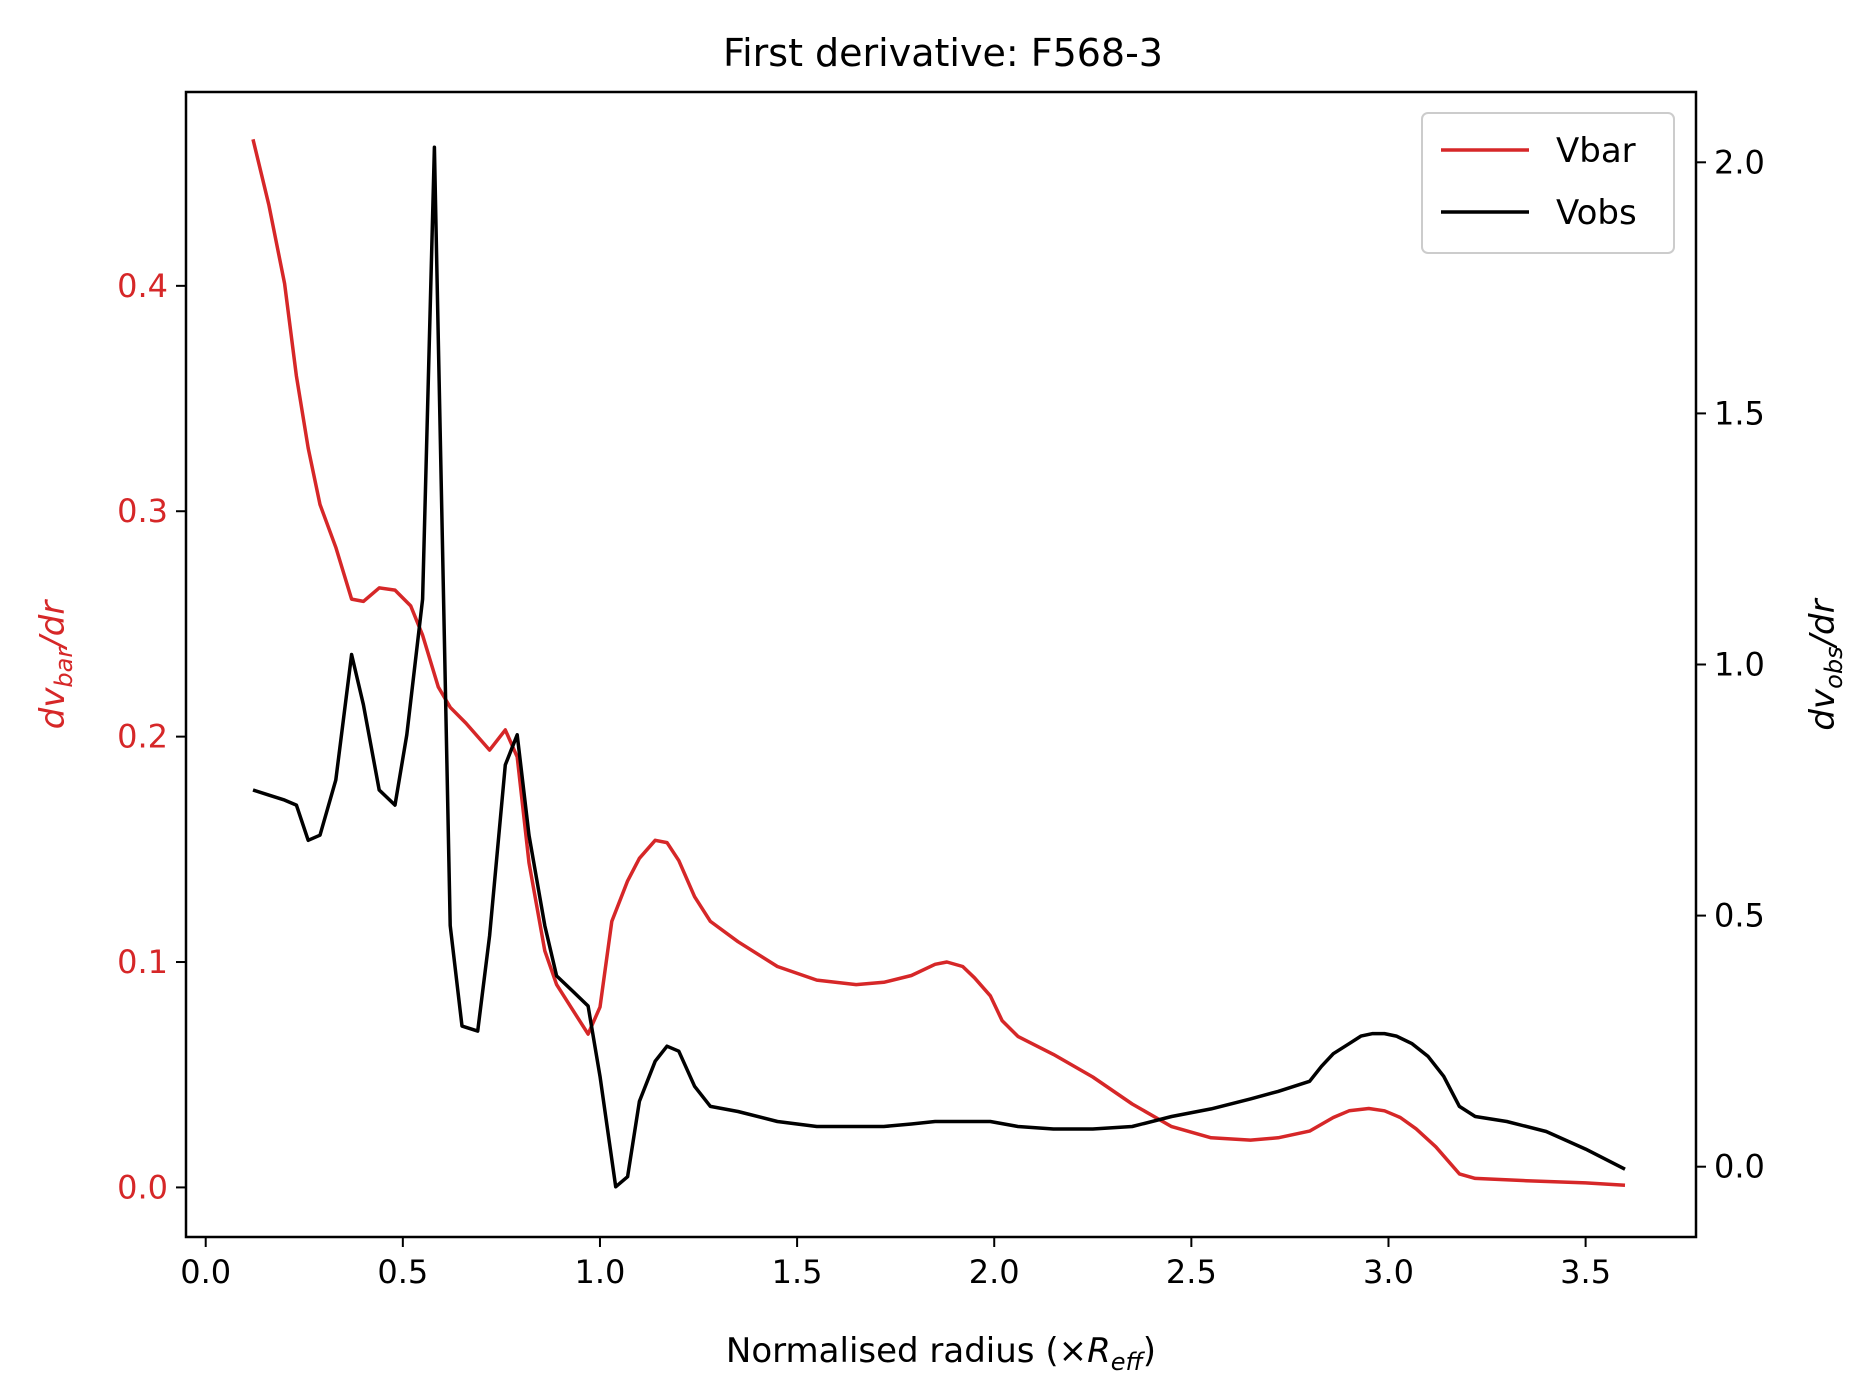 The width and height of the screenshot is (1872, 1397). What do you see at coordinates (1128, 1362) in the screenshot?
I see `x-axis-label-subscript: eff` at bounding box center [1128, 1362].